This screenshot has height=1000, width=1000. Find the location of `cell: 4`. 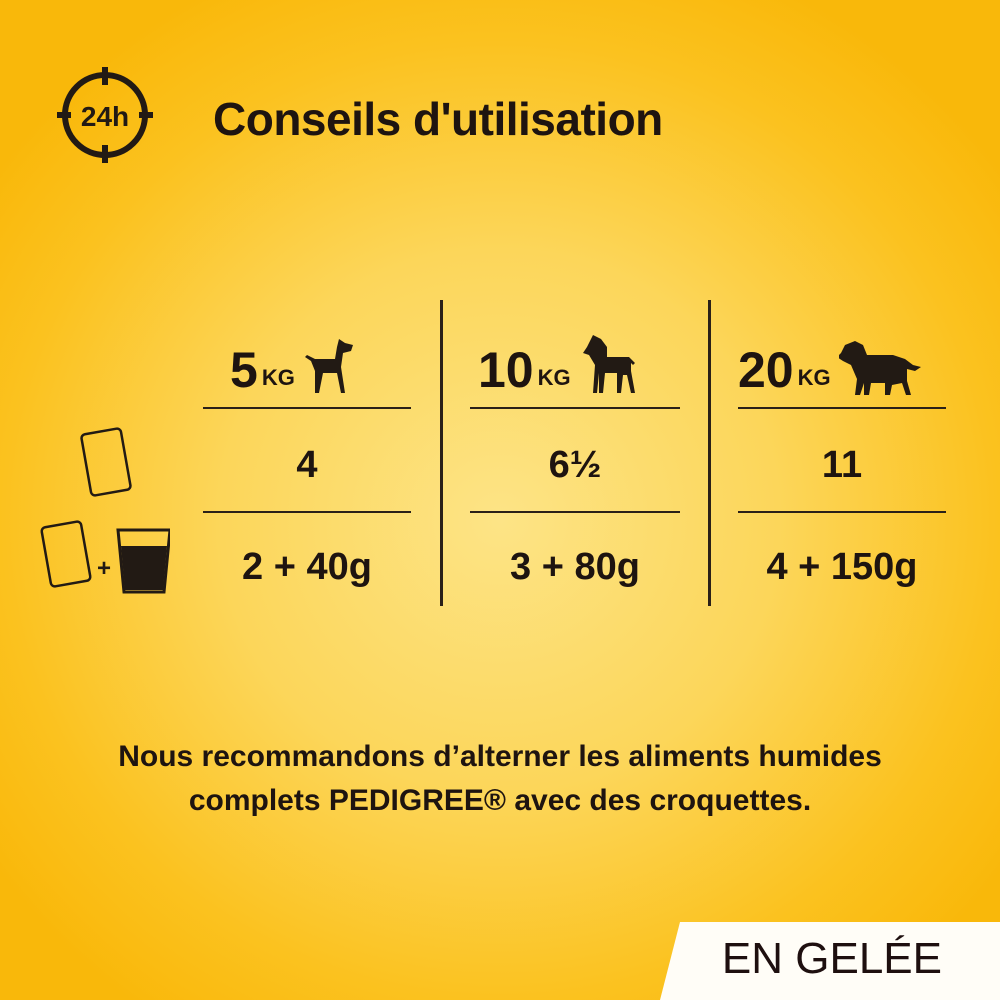

cell: 4 is located at coordinates (307, 465).